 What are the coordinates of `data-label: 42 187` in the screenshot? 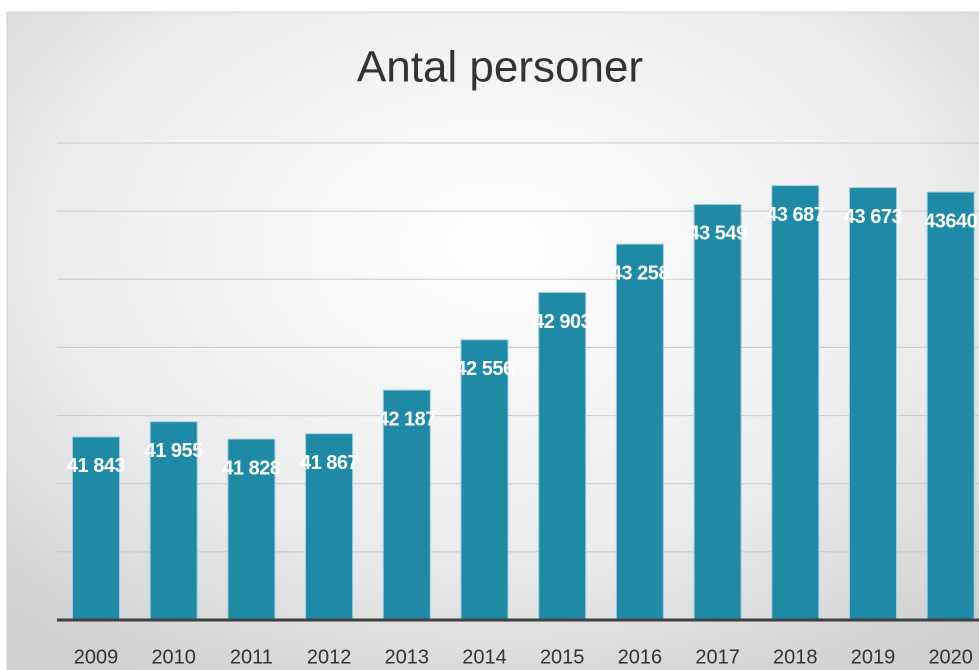 It's located at (407, 419).